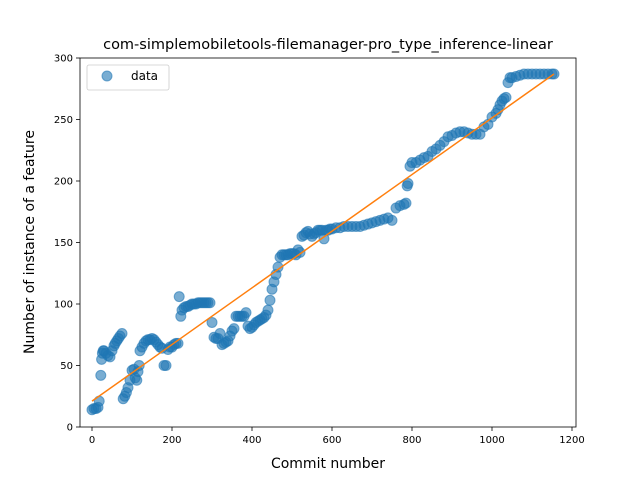 This screenshot has width=640, height=480. What do you see at coordinates (66, 366) in the screenshot?
I see `y-tick-label: 50` at bounding box center [66, 366].